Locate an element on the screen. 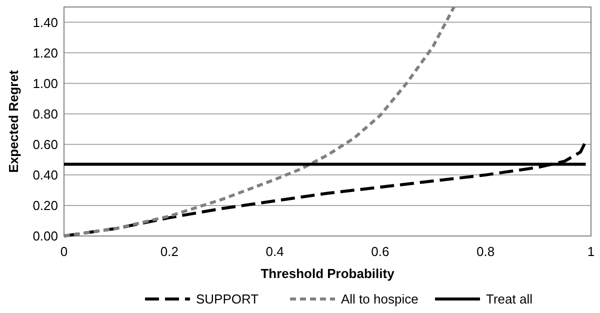  y-tick-label: 1.40 is located at coordinates (45, 22).